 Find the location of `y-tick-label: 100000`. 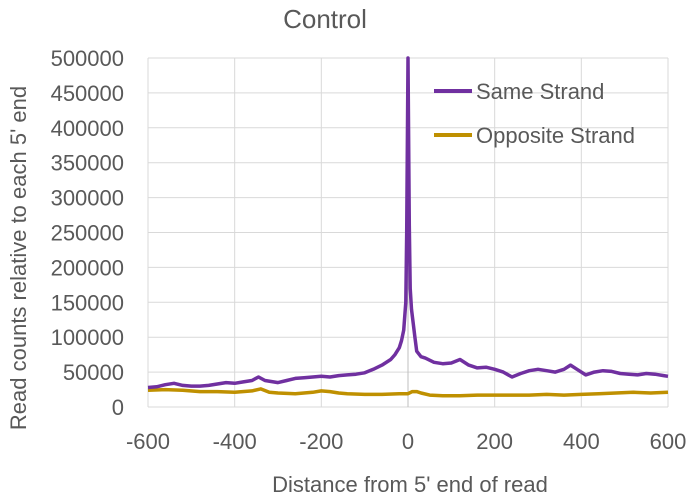

y-tick-label: 100000 is located at coordinates (87, 337).